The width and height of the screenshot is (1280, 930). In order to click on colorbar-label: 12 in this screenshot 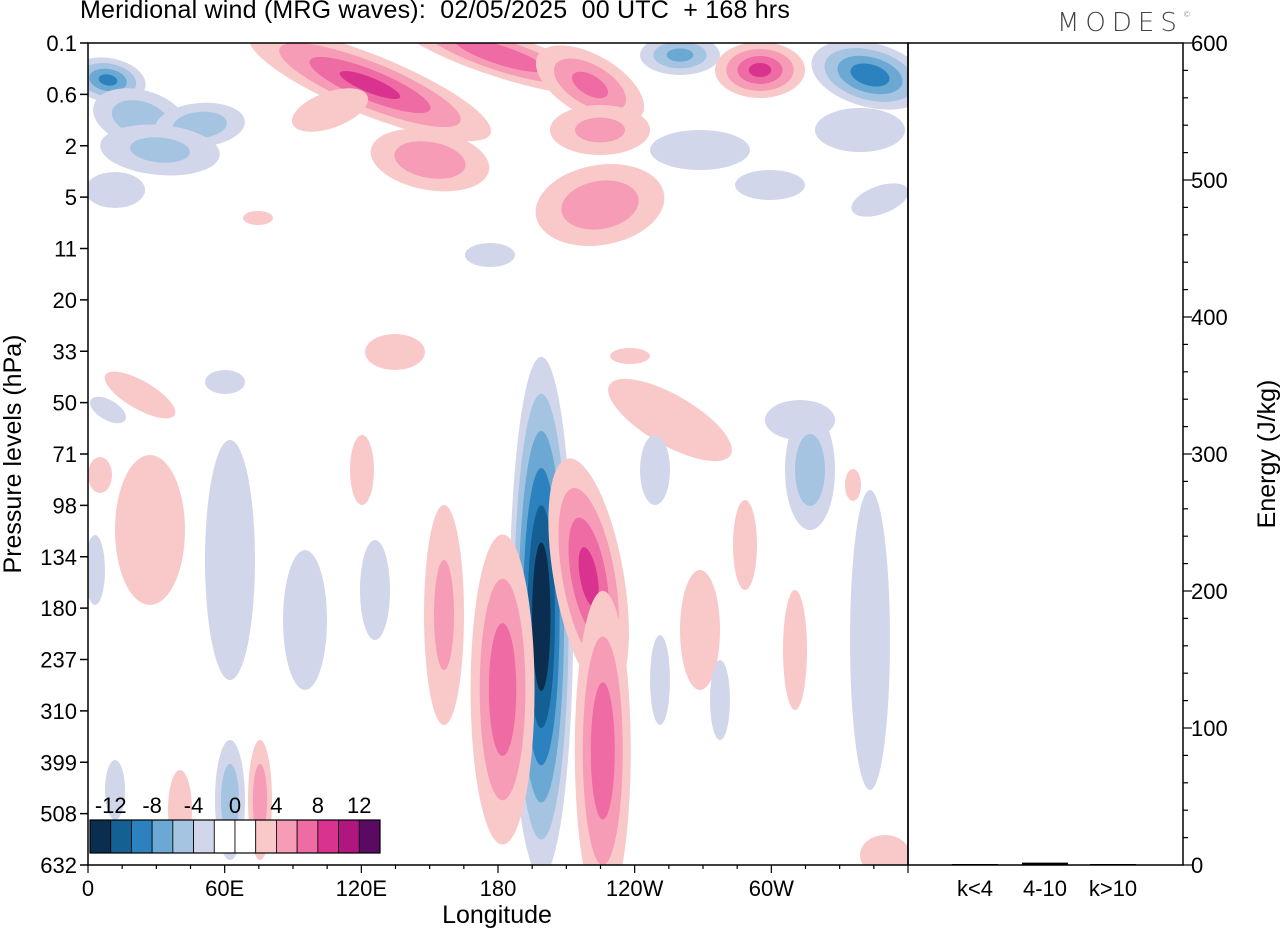, I will do `click(359, 805)`.